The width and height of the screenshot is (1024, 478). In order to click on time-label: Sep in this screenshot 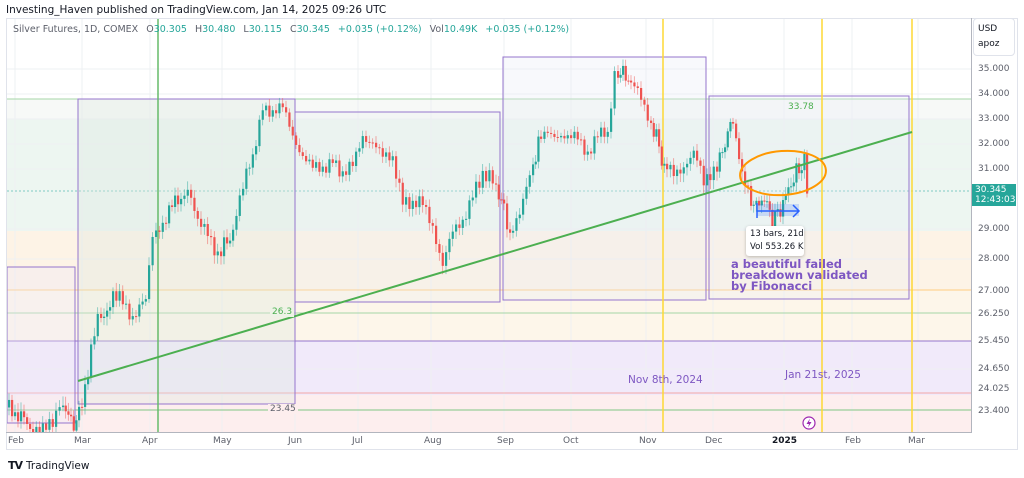, I will do `click(505, 441)`.